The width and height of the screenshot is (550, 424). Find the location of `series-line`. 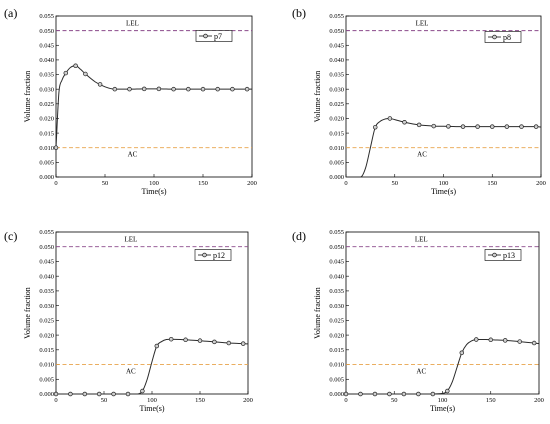

series-line is located at coordinates (443, 367).